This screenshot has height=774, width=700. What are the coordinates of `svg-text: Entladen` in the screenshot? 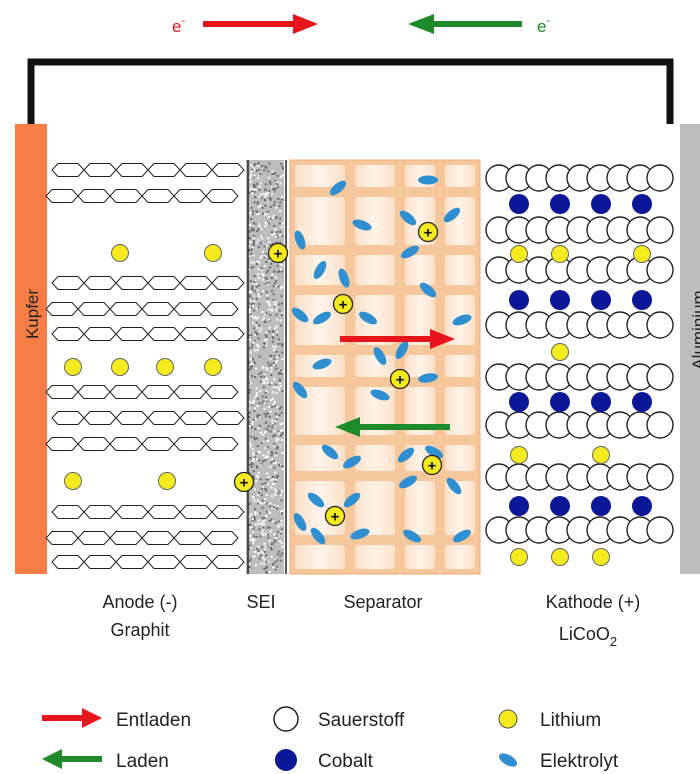 It's located at (153, 720).